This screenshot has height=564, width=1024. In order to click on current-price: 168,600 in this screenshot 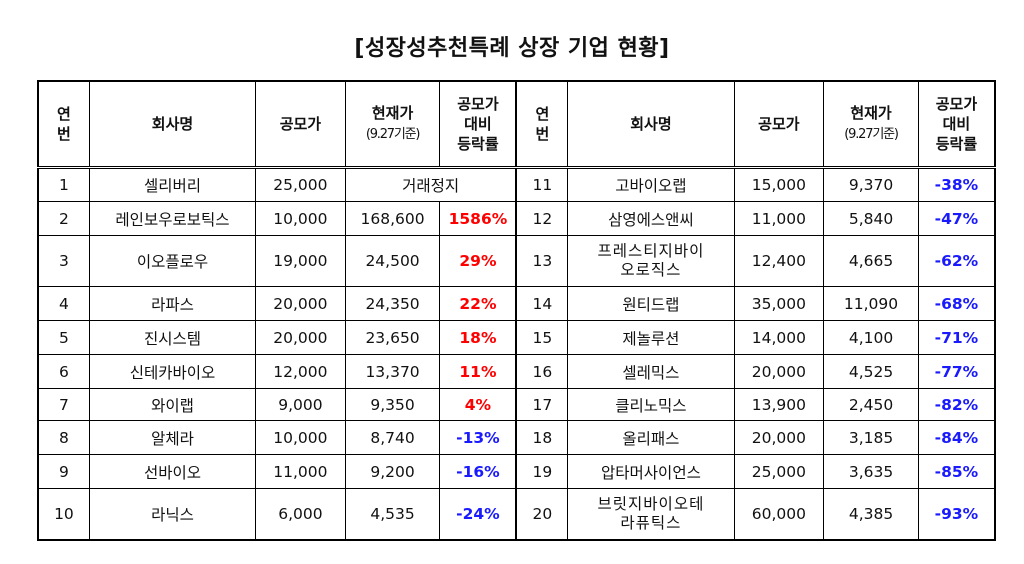, I will do `click(392, 218)`.